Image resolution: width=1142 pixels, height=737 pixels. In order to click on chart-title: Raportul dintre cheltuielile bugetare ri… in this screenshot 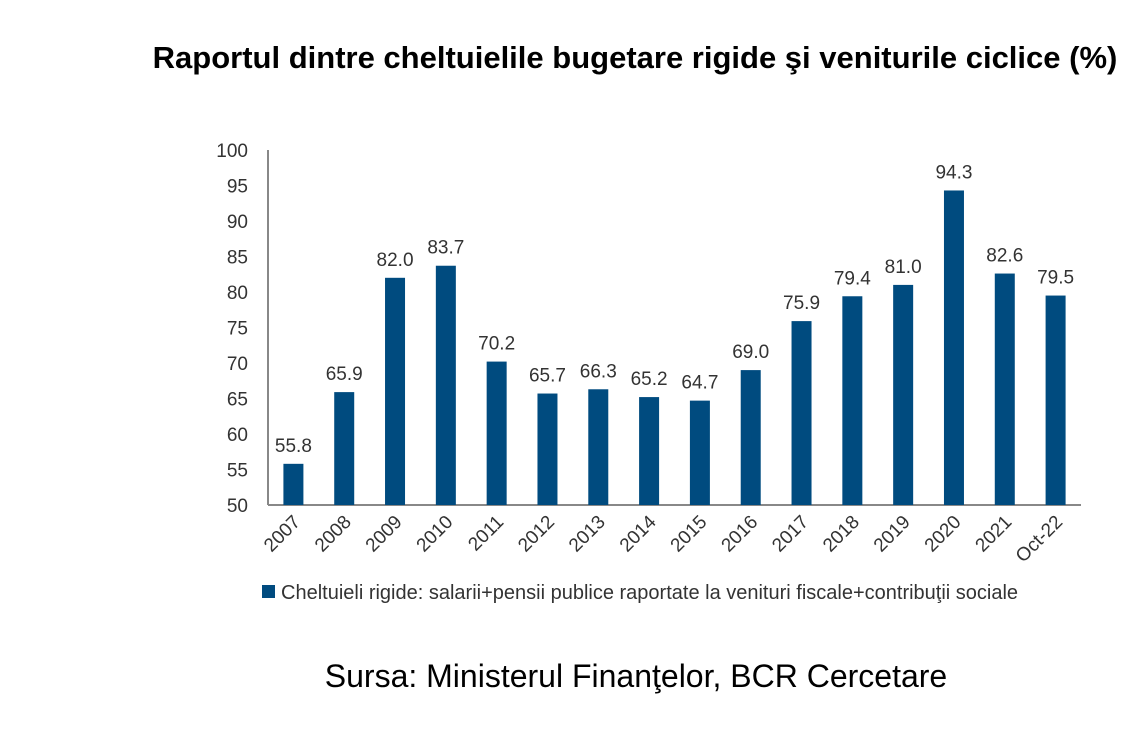, I will do `click(635, 57)`.